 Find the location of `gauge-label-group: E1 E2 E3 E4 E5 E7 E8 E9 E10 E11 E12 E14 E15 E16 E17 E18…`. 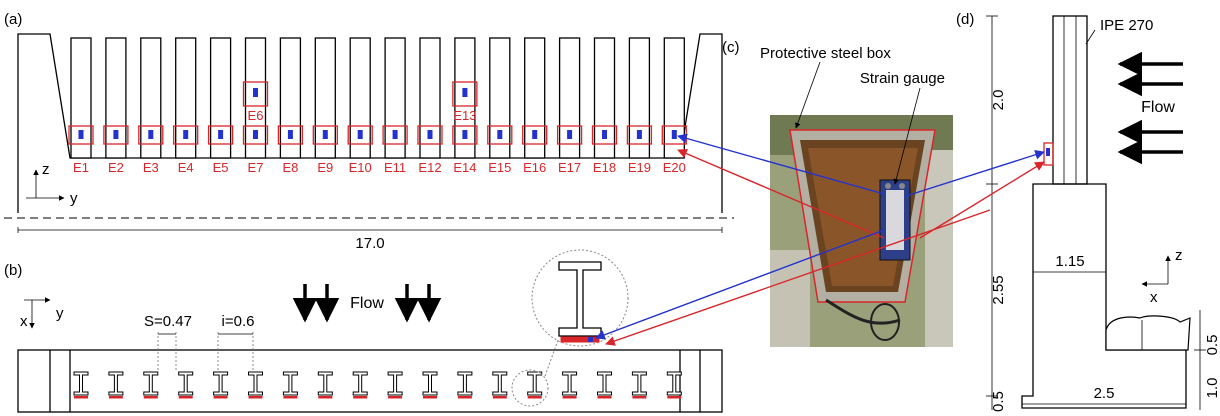

gauge-label-group: E1 E2 E3 E4 E5 E7 E8 E9 E10 E11 E12 E14 E15 E16 E17 E18… is located at coordinates (379, 141).